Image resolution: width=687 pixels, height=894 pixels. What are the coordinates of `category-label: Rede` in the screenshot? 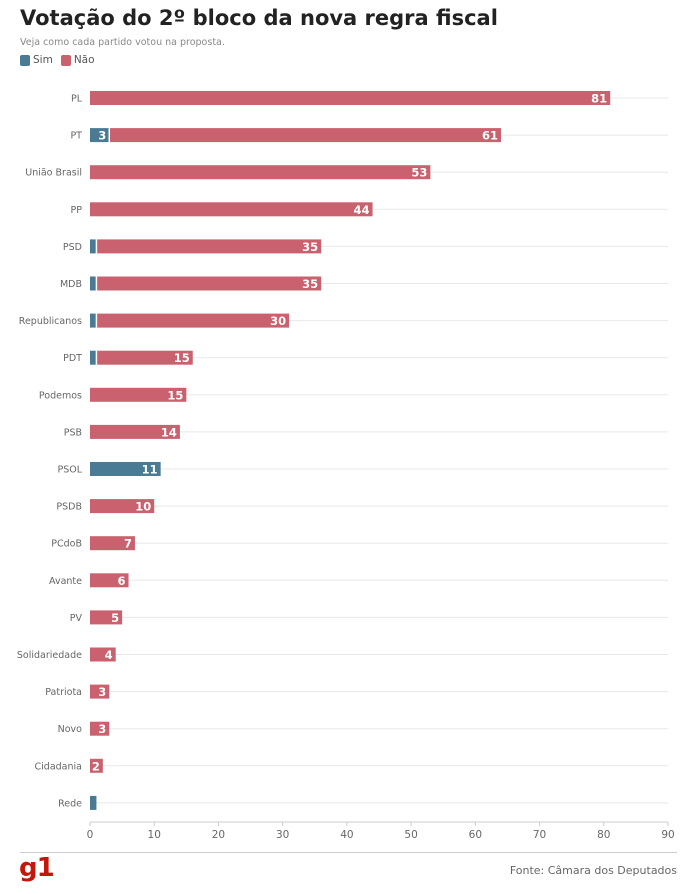 It's located at (70, 803).